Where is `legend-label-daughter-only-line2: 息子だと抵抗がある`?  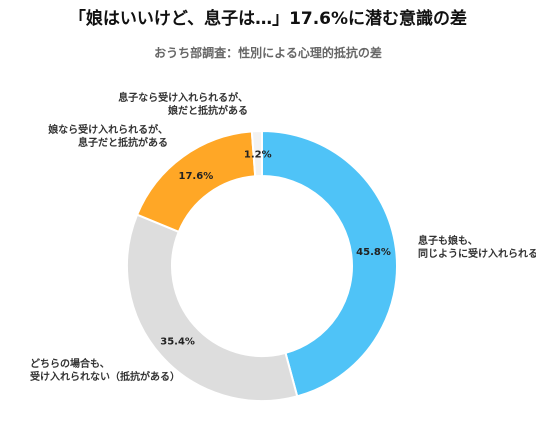 legend-label-daughter-only-line2: 息子だと抵抗がある is located at coordinates (123, 143).